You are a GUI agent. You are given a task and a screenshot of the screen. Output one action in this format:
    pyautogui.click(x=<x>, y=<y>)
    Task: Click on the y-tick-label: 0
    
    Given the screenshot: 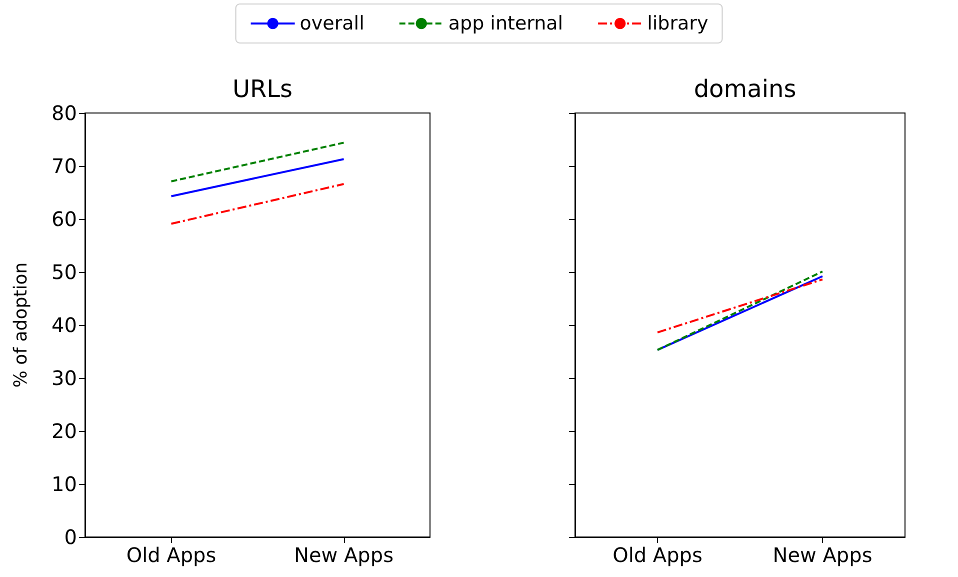 What is the action you would take?
    pyautogui.click(x=70, y=537)
    